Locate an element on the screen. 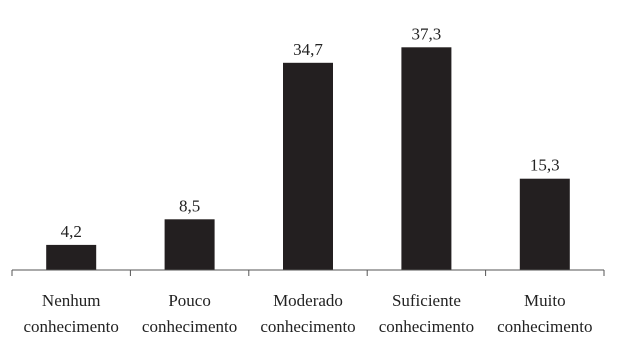 The image size is (619, 338). category-label-line: Suficiente is located at coordinates (426, 300).